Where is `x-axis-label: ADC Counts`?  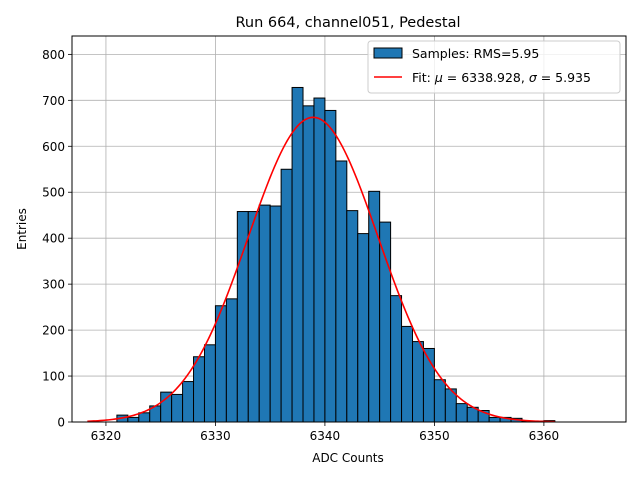 x-axis-label: ADC Counts is located at coordinates (348, 458).